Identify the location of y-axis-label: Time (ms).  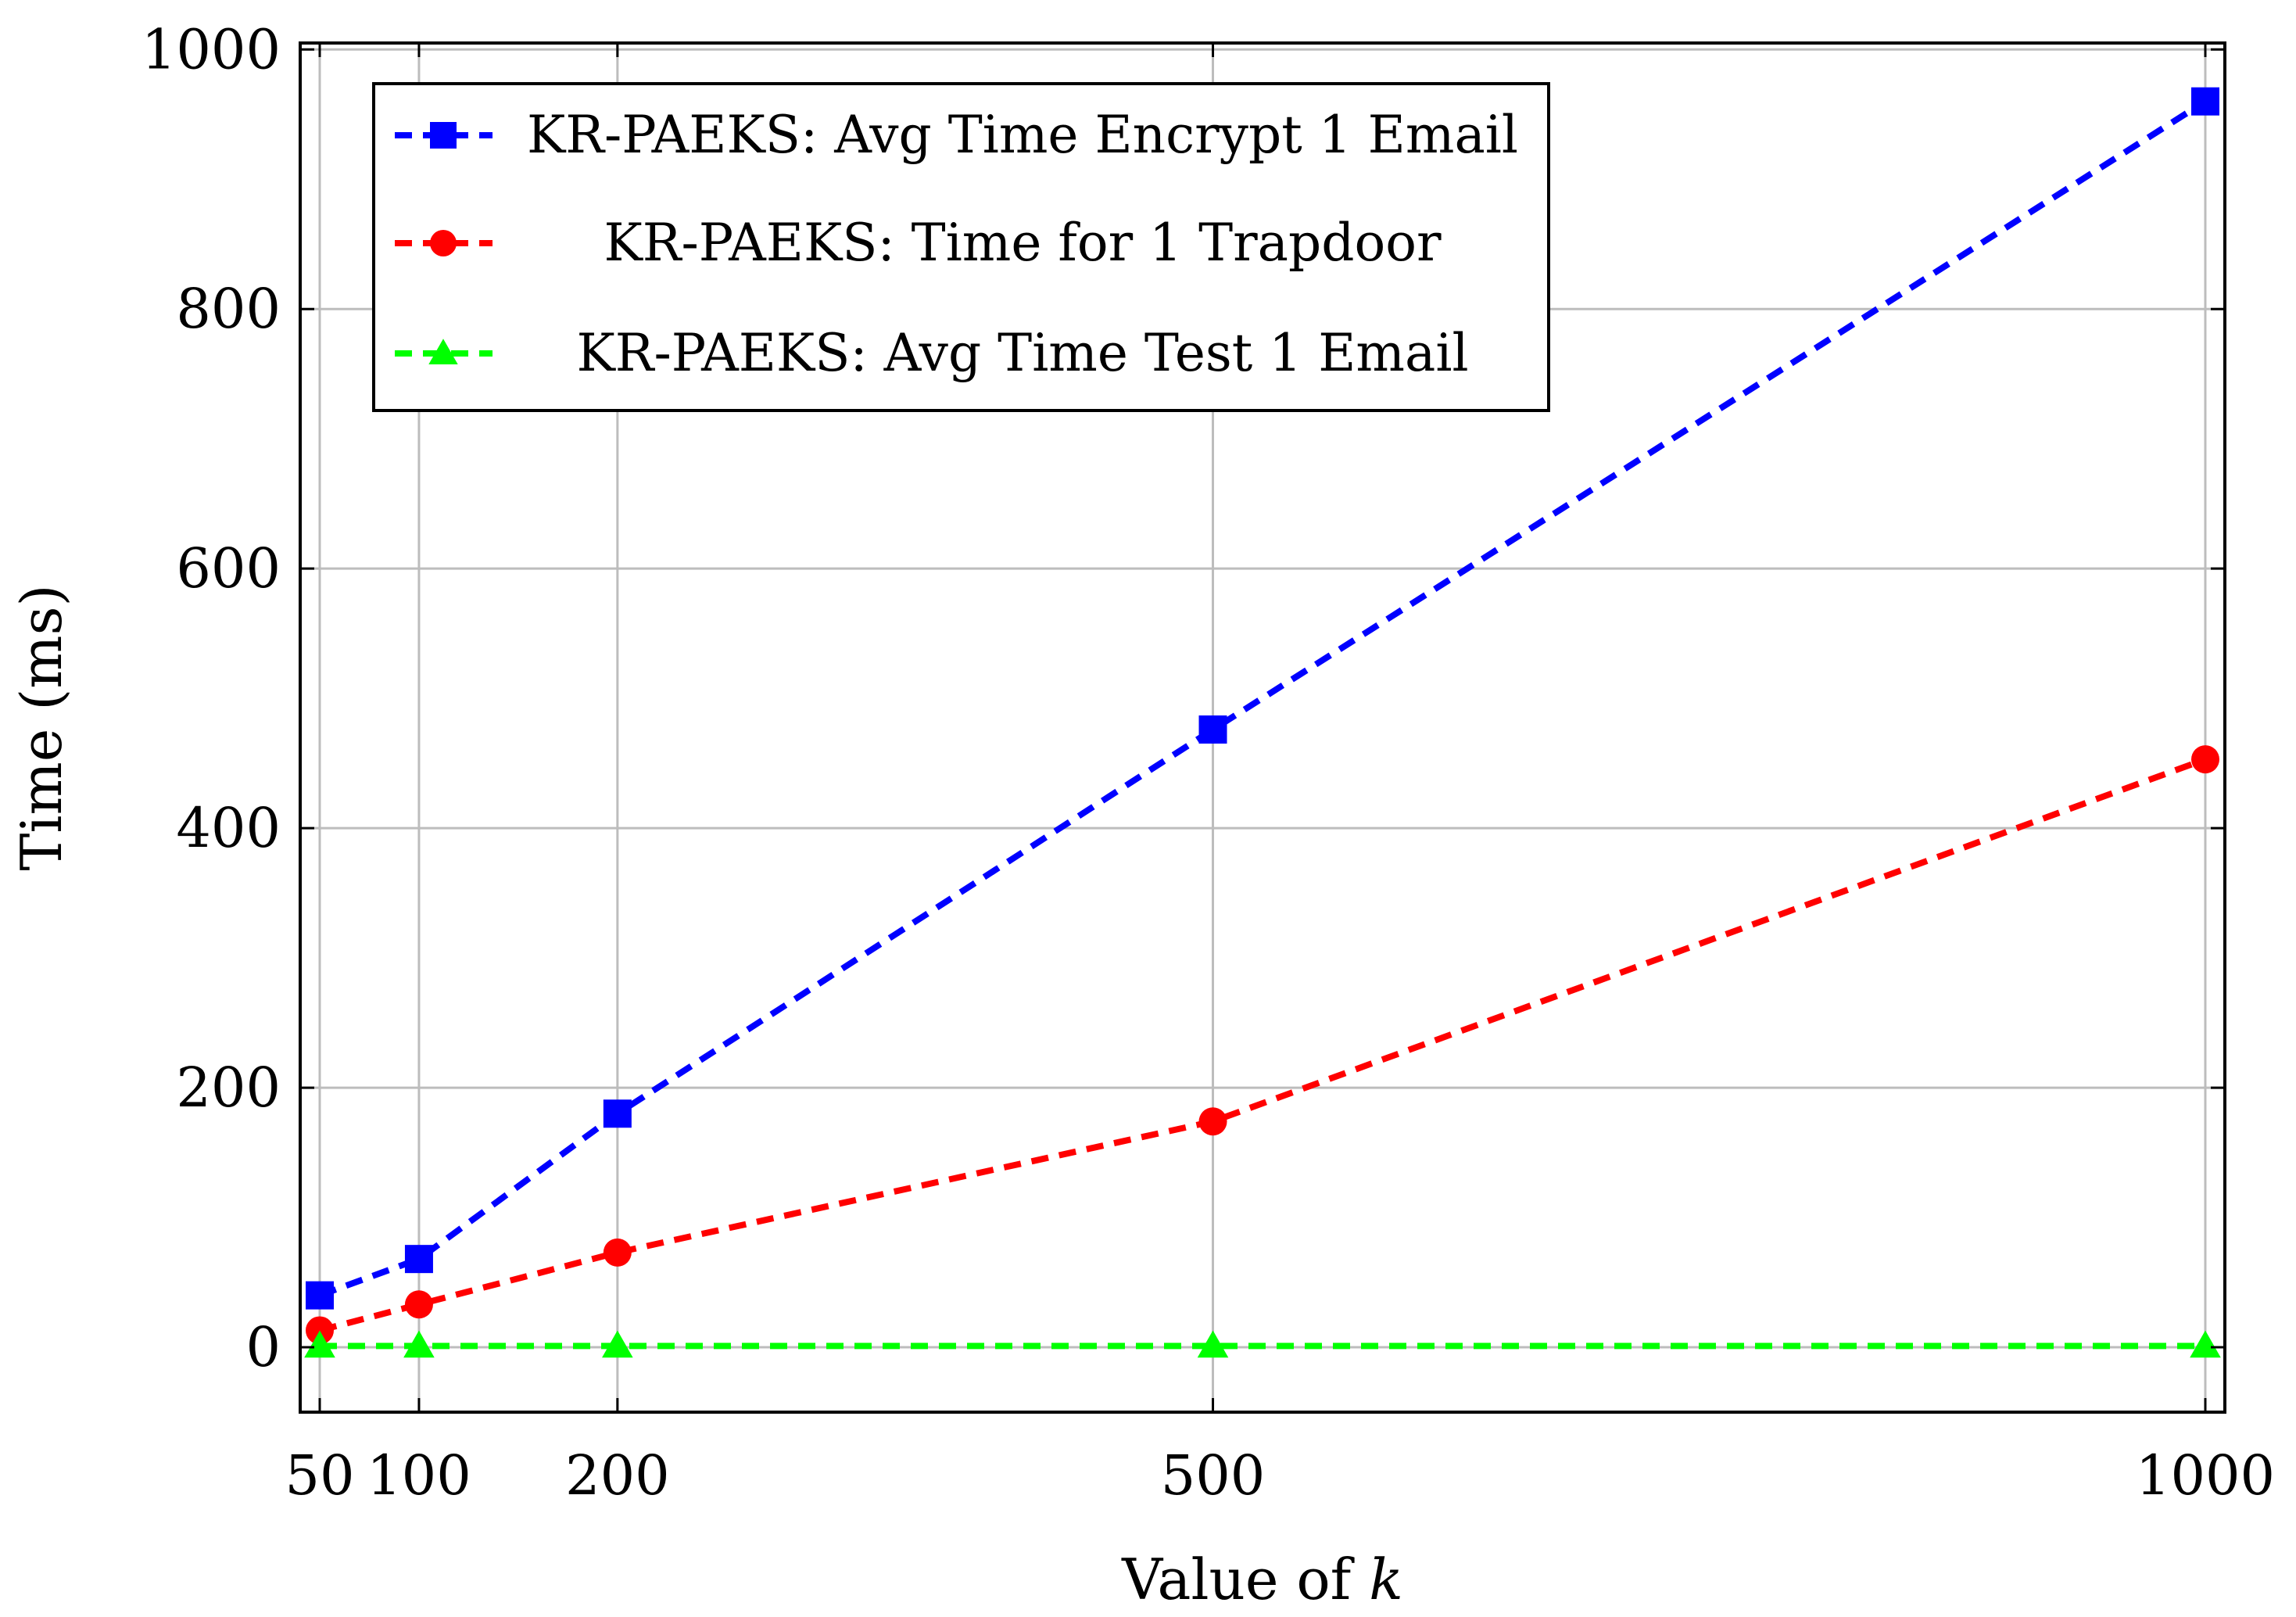
(41, 727).